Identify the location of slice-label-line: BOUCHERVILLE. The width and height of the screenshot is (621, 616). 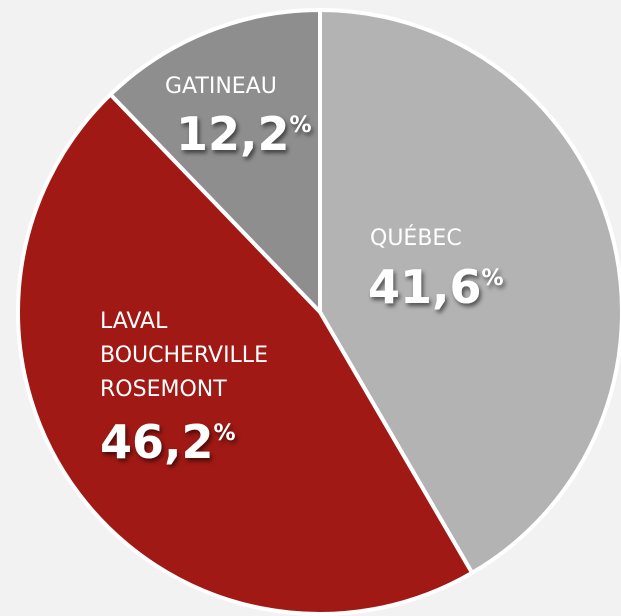
(184, 355).